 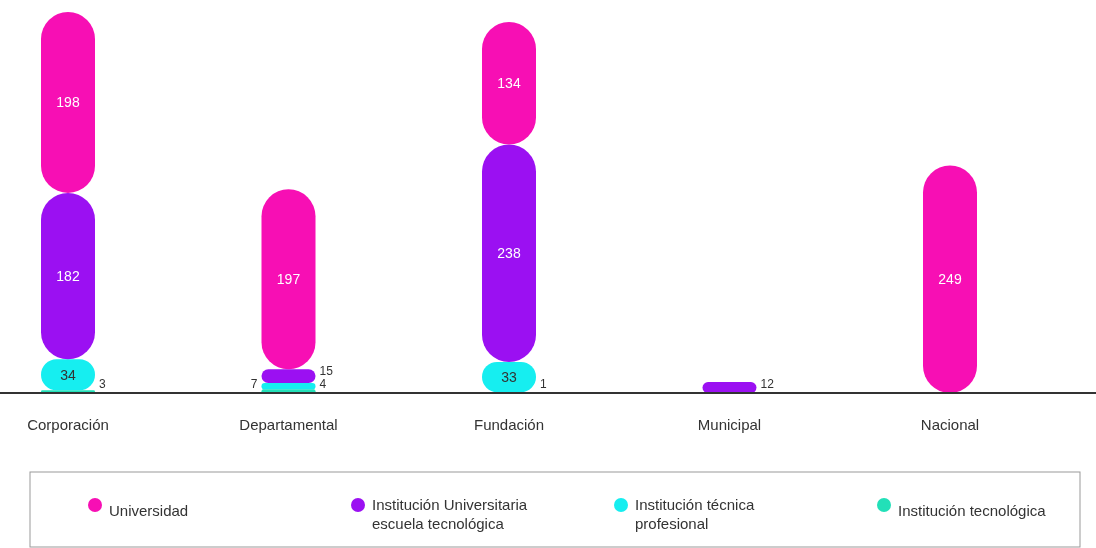 I want to click on x-tick-label: Municipal, so click(x=729, y=424).